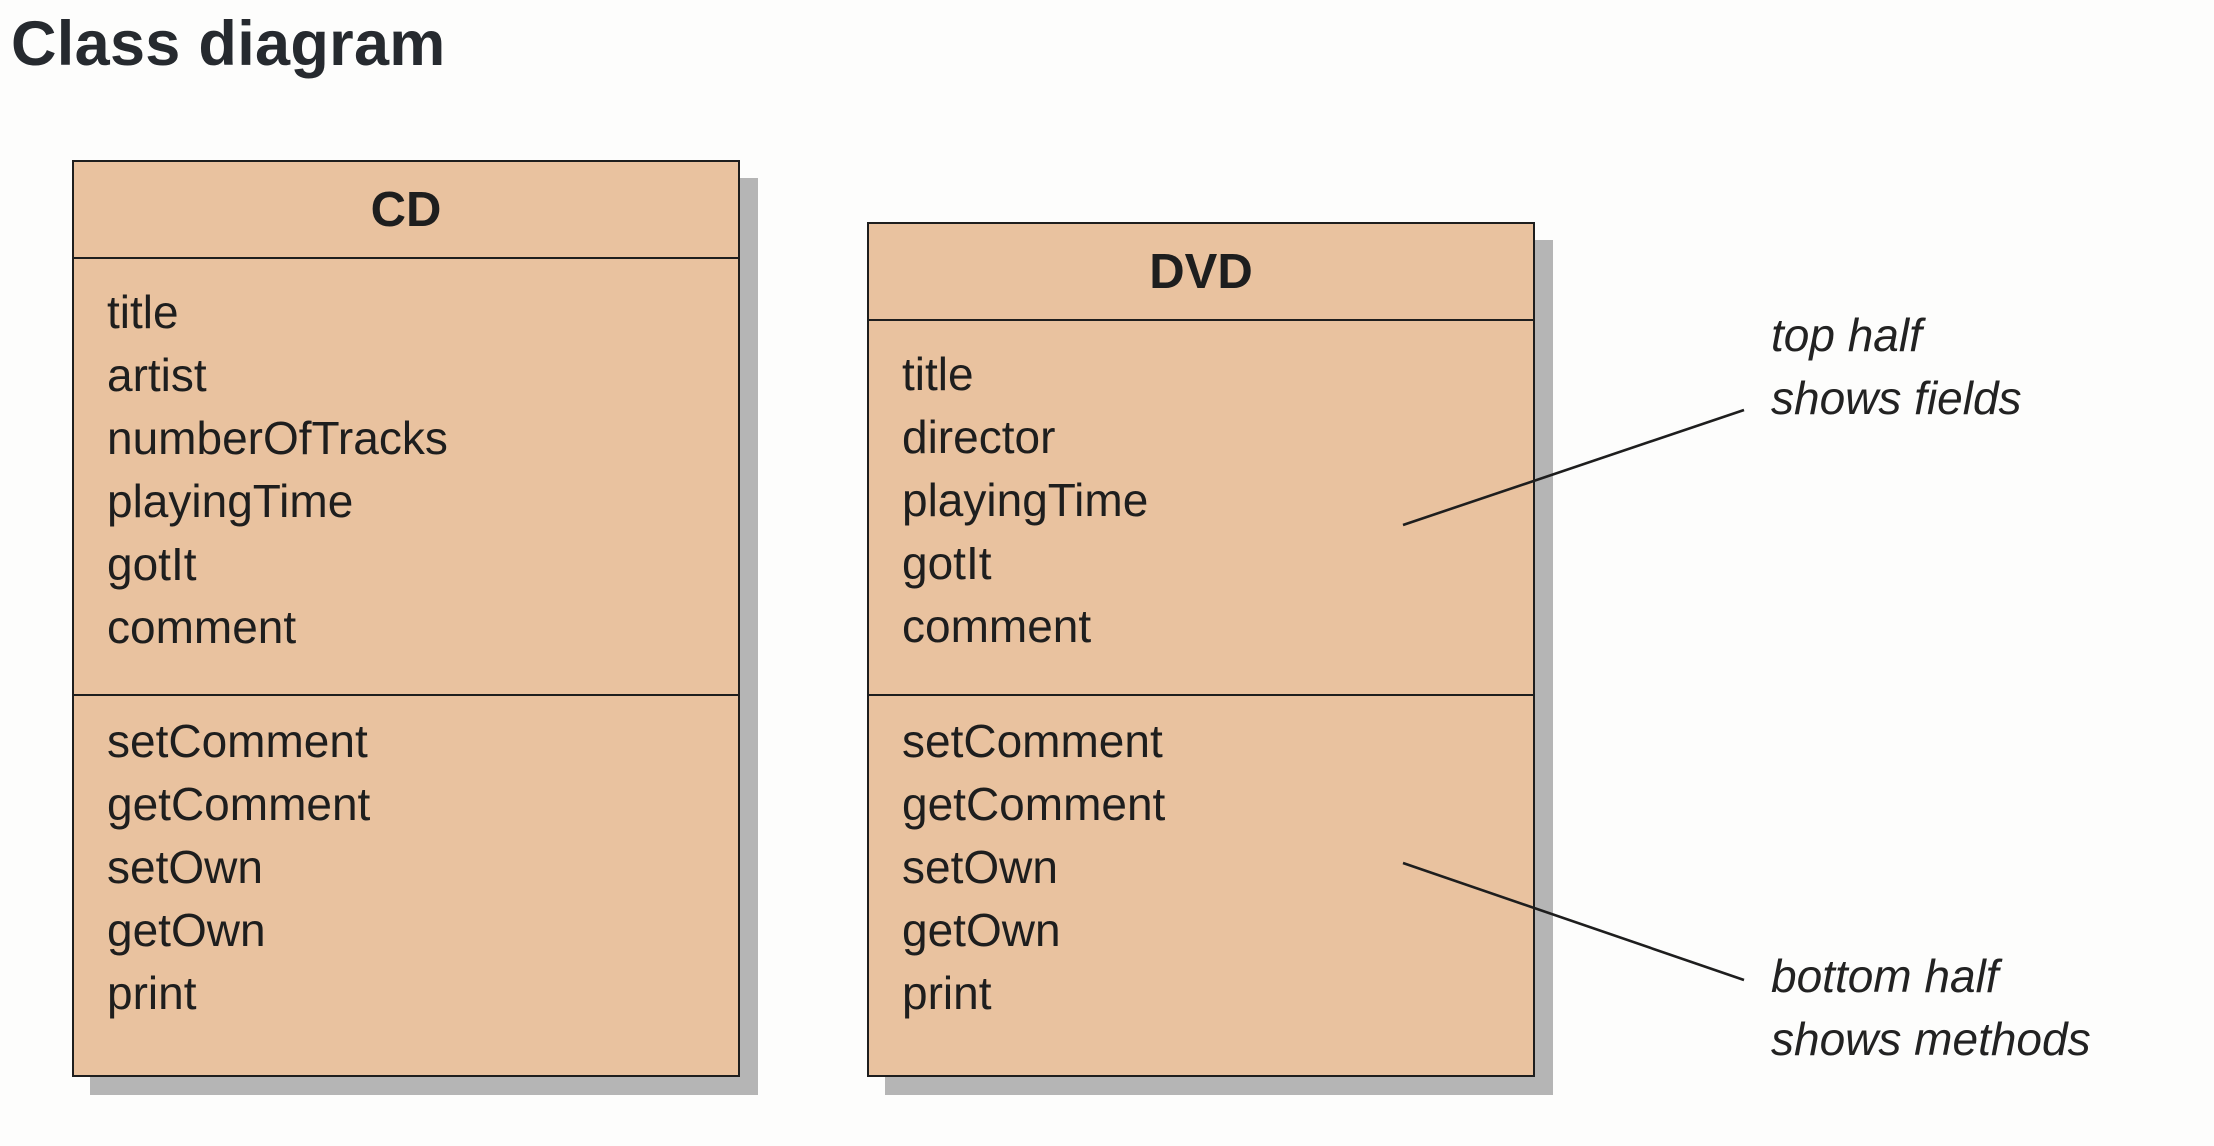 This screenshot has width=2214, height=1146. What do you see at coordinates (277, 438) in the screenshot?
I see `field-item: numberOfTracks` at bounding box center [277, 438].